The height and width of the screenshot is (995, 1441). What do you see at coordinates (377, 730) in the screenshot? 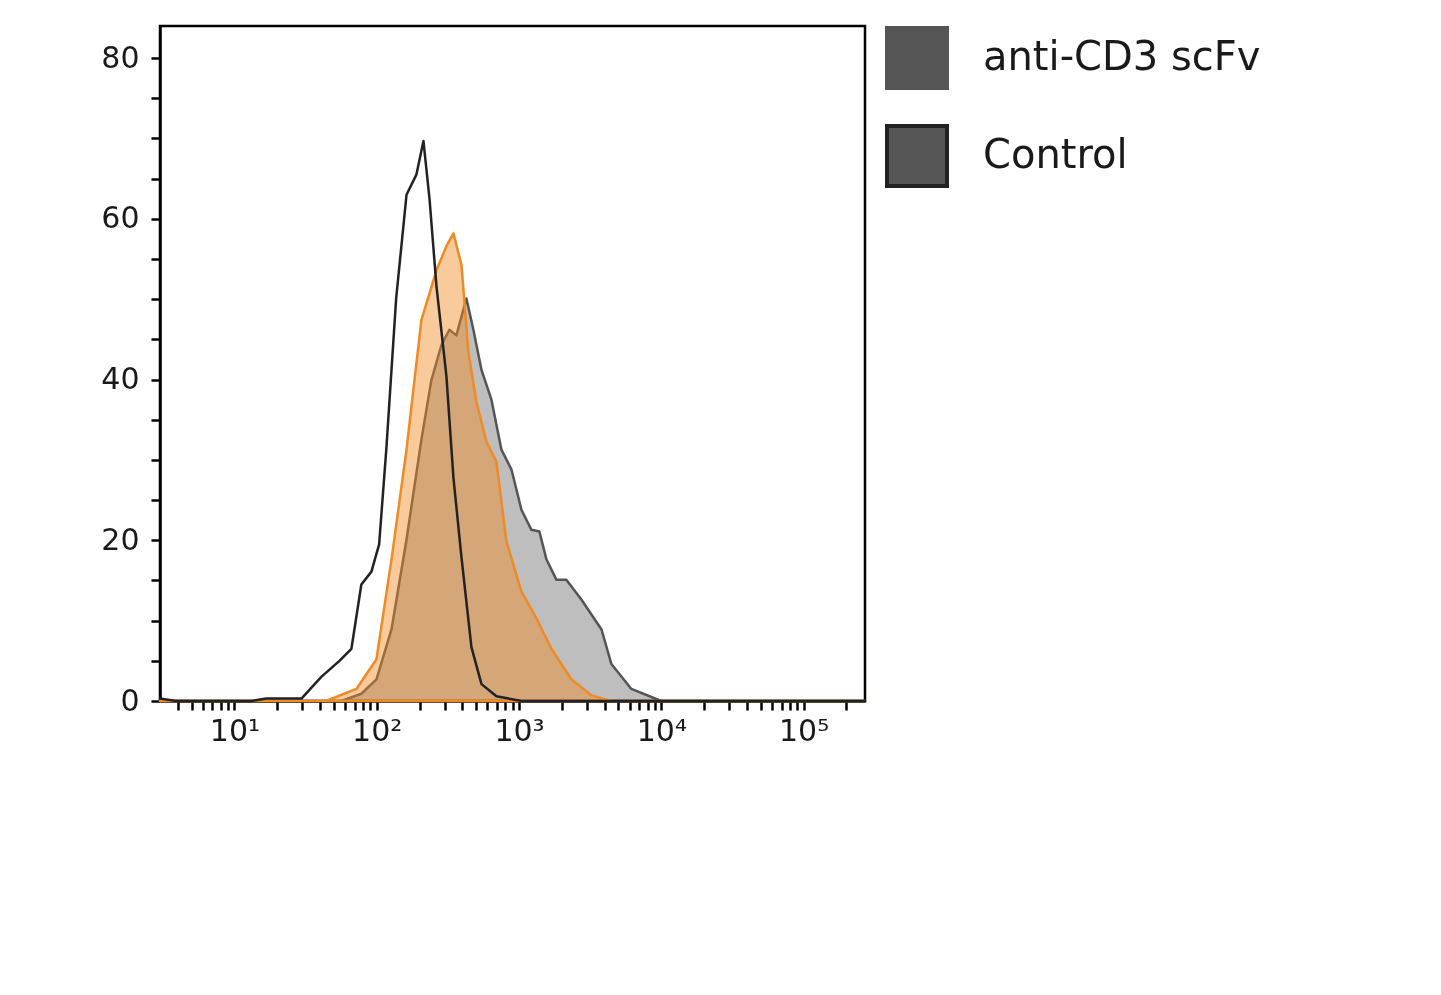
I see `x-tick-label: 10²` at bounding box center [377, 730].